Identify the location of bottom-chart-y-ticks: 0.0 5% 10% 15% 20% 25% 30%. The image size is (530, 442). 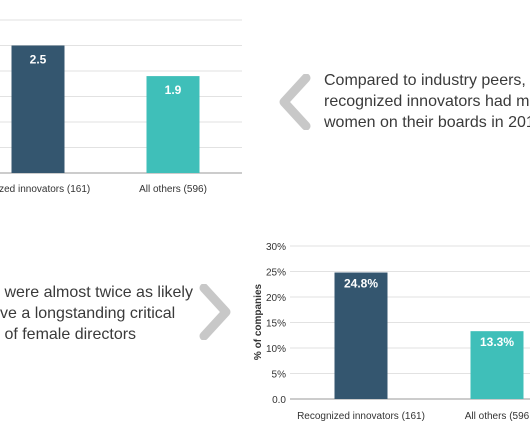
(276, 324).